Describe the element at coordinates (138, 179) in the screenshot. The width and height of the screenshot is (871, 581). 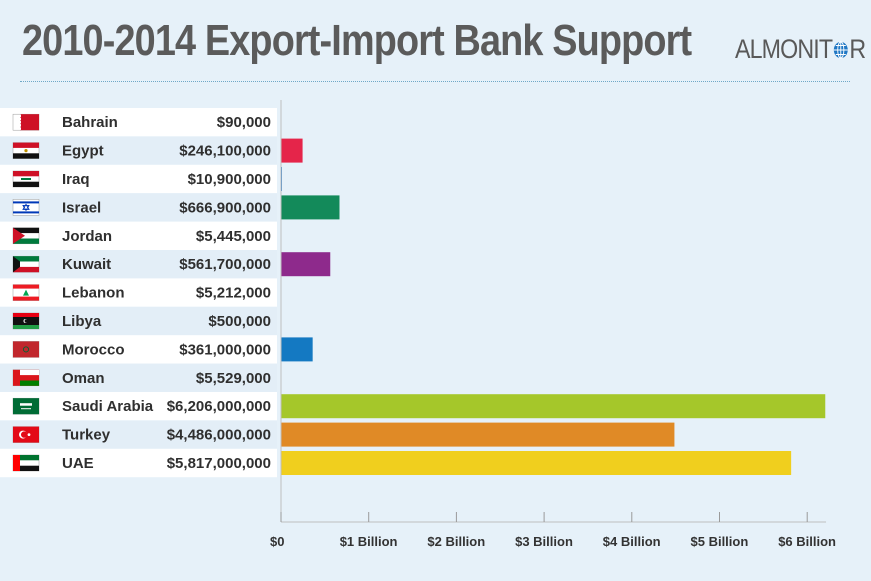
I see `row-bg-iraq` at that location.